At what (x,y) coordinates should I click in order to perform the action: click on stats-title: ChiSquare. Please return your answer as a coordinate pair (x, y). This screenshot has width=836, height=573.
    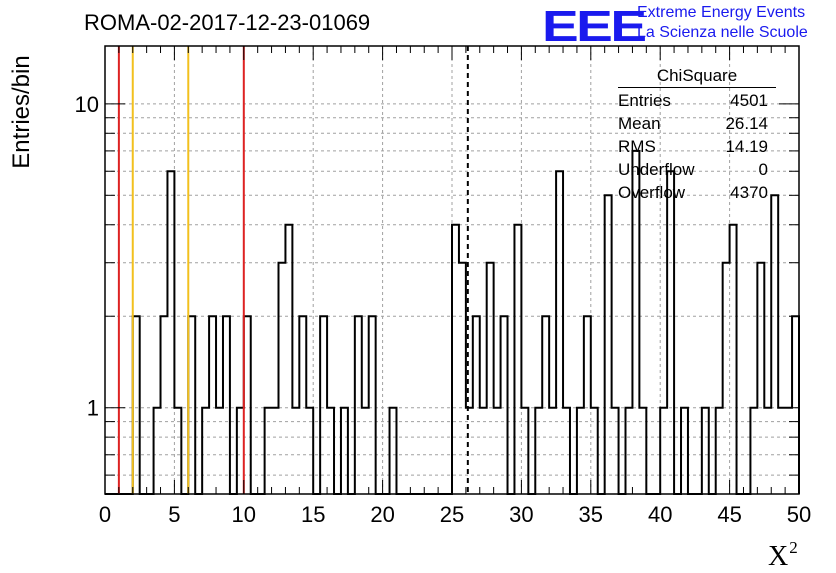
    Looking at the image, I should click on (697, 77).